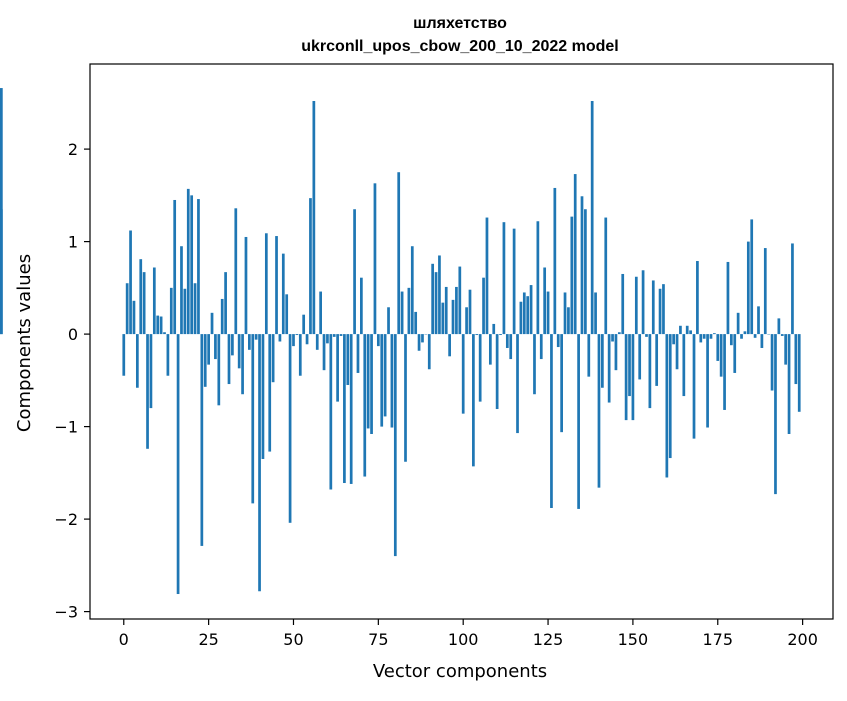 The width and height of the screenshot is (847, 701). What do you see at coordinates (717, 639) in the screenshot?
I see `x-tick-label: 175` at bounding box center [717, 639].